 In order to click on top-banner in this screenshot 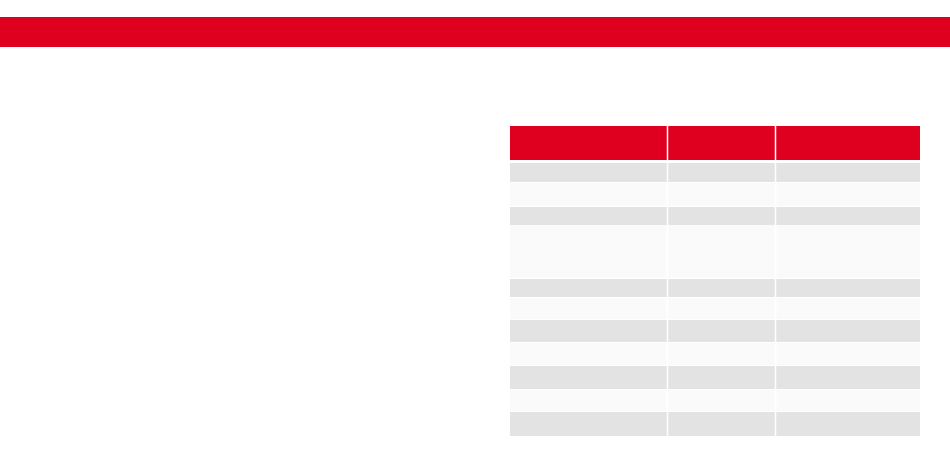, I will do `click(475, 32)`.